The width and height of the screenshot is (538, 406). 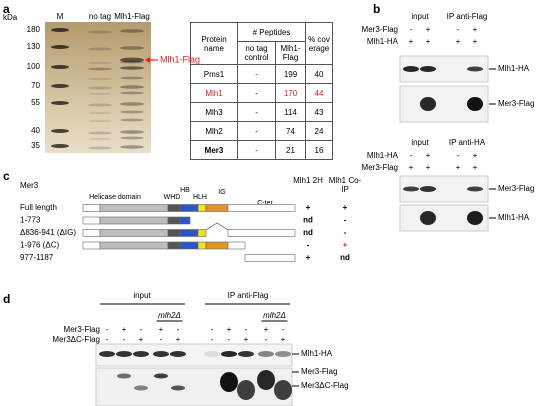 I want to click on table-cell: Protein name, so click(x=214, y=43).